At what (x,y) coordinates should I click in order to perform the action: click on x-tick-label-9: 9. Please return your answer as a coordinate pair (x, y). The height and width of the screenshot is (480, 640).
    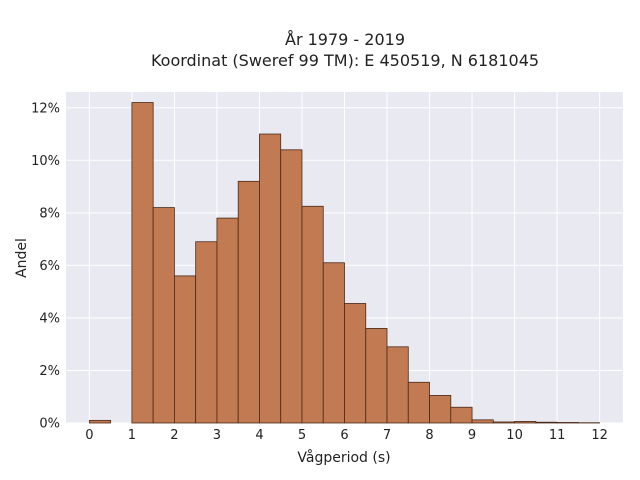
    Looking at the image, I should click on (472, 435).